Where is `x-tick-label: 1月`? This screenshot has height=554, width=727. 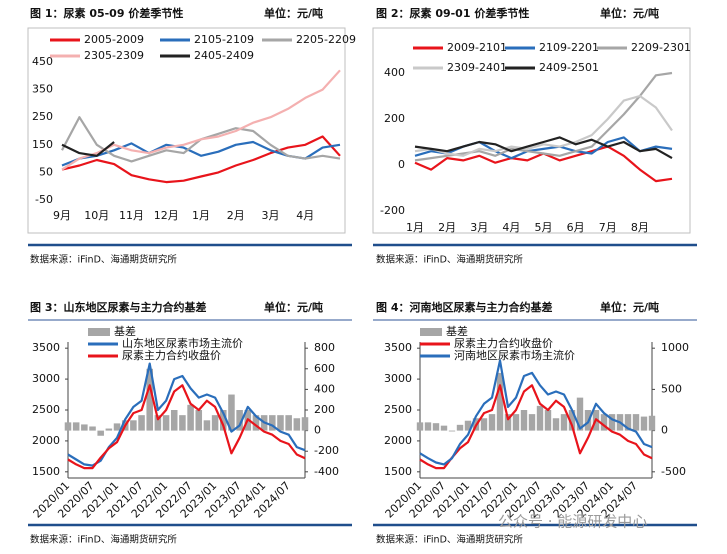
x-tick-label: 1月 is located at coordinates (415, 227).